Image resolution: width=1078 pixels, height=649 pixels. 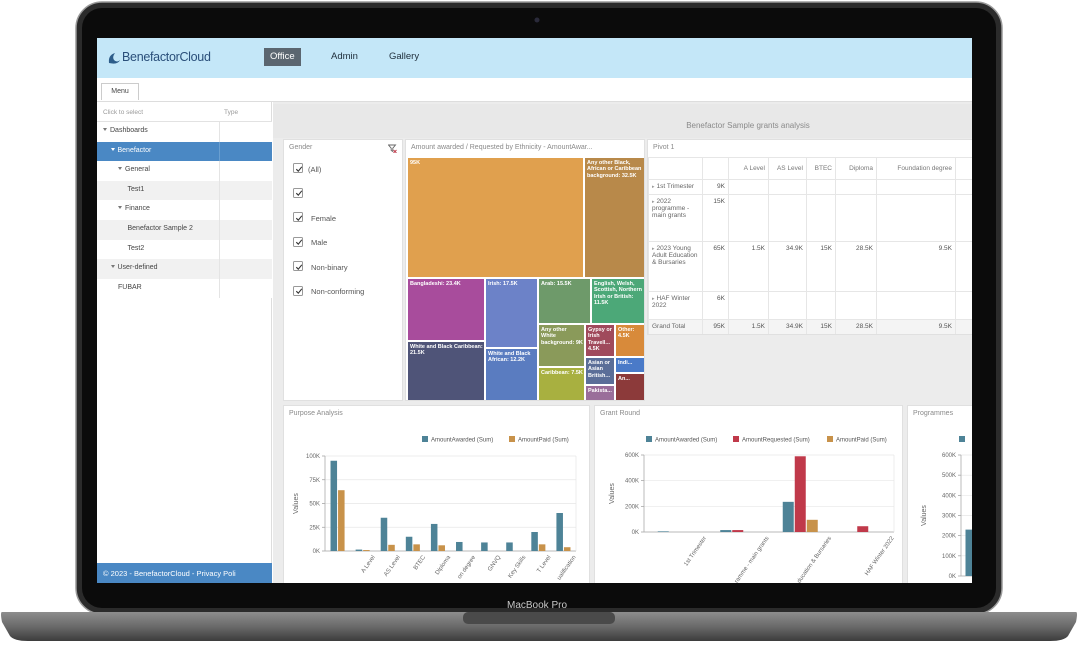 I want to click on treemap-label: Any other White background: 9K, so click(x=562, y=336).